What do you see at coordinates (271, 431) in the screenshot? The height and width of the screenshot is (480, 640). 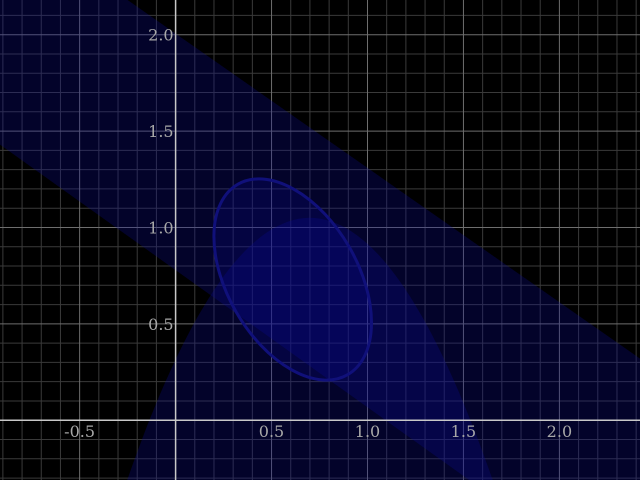 I see `x-tick-label: 0.5` at bounding box center [271, 431].